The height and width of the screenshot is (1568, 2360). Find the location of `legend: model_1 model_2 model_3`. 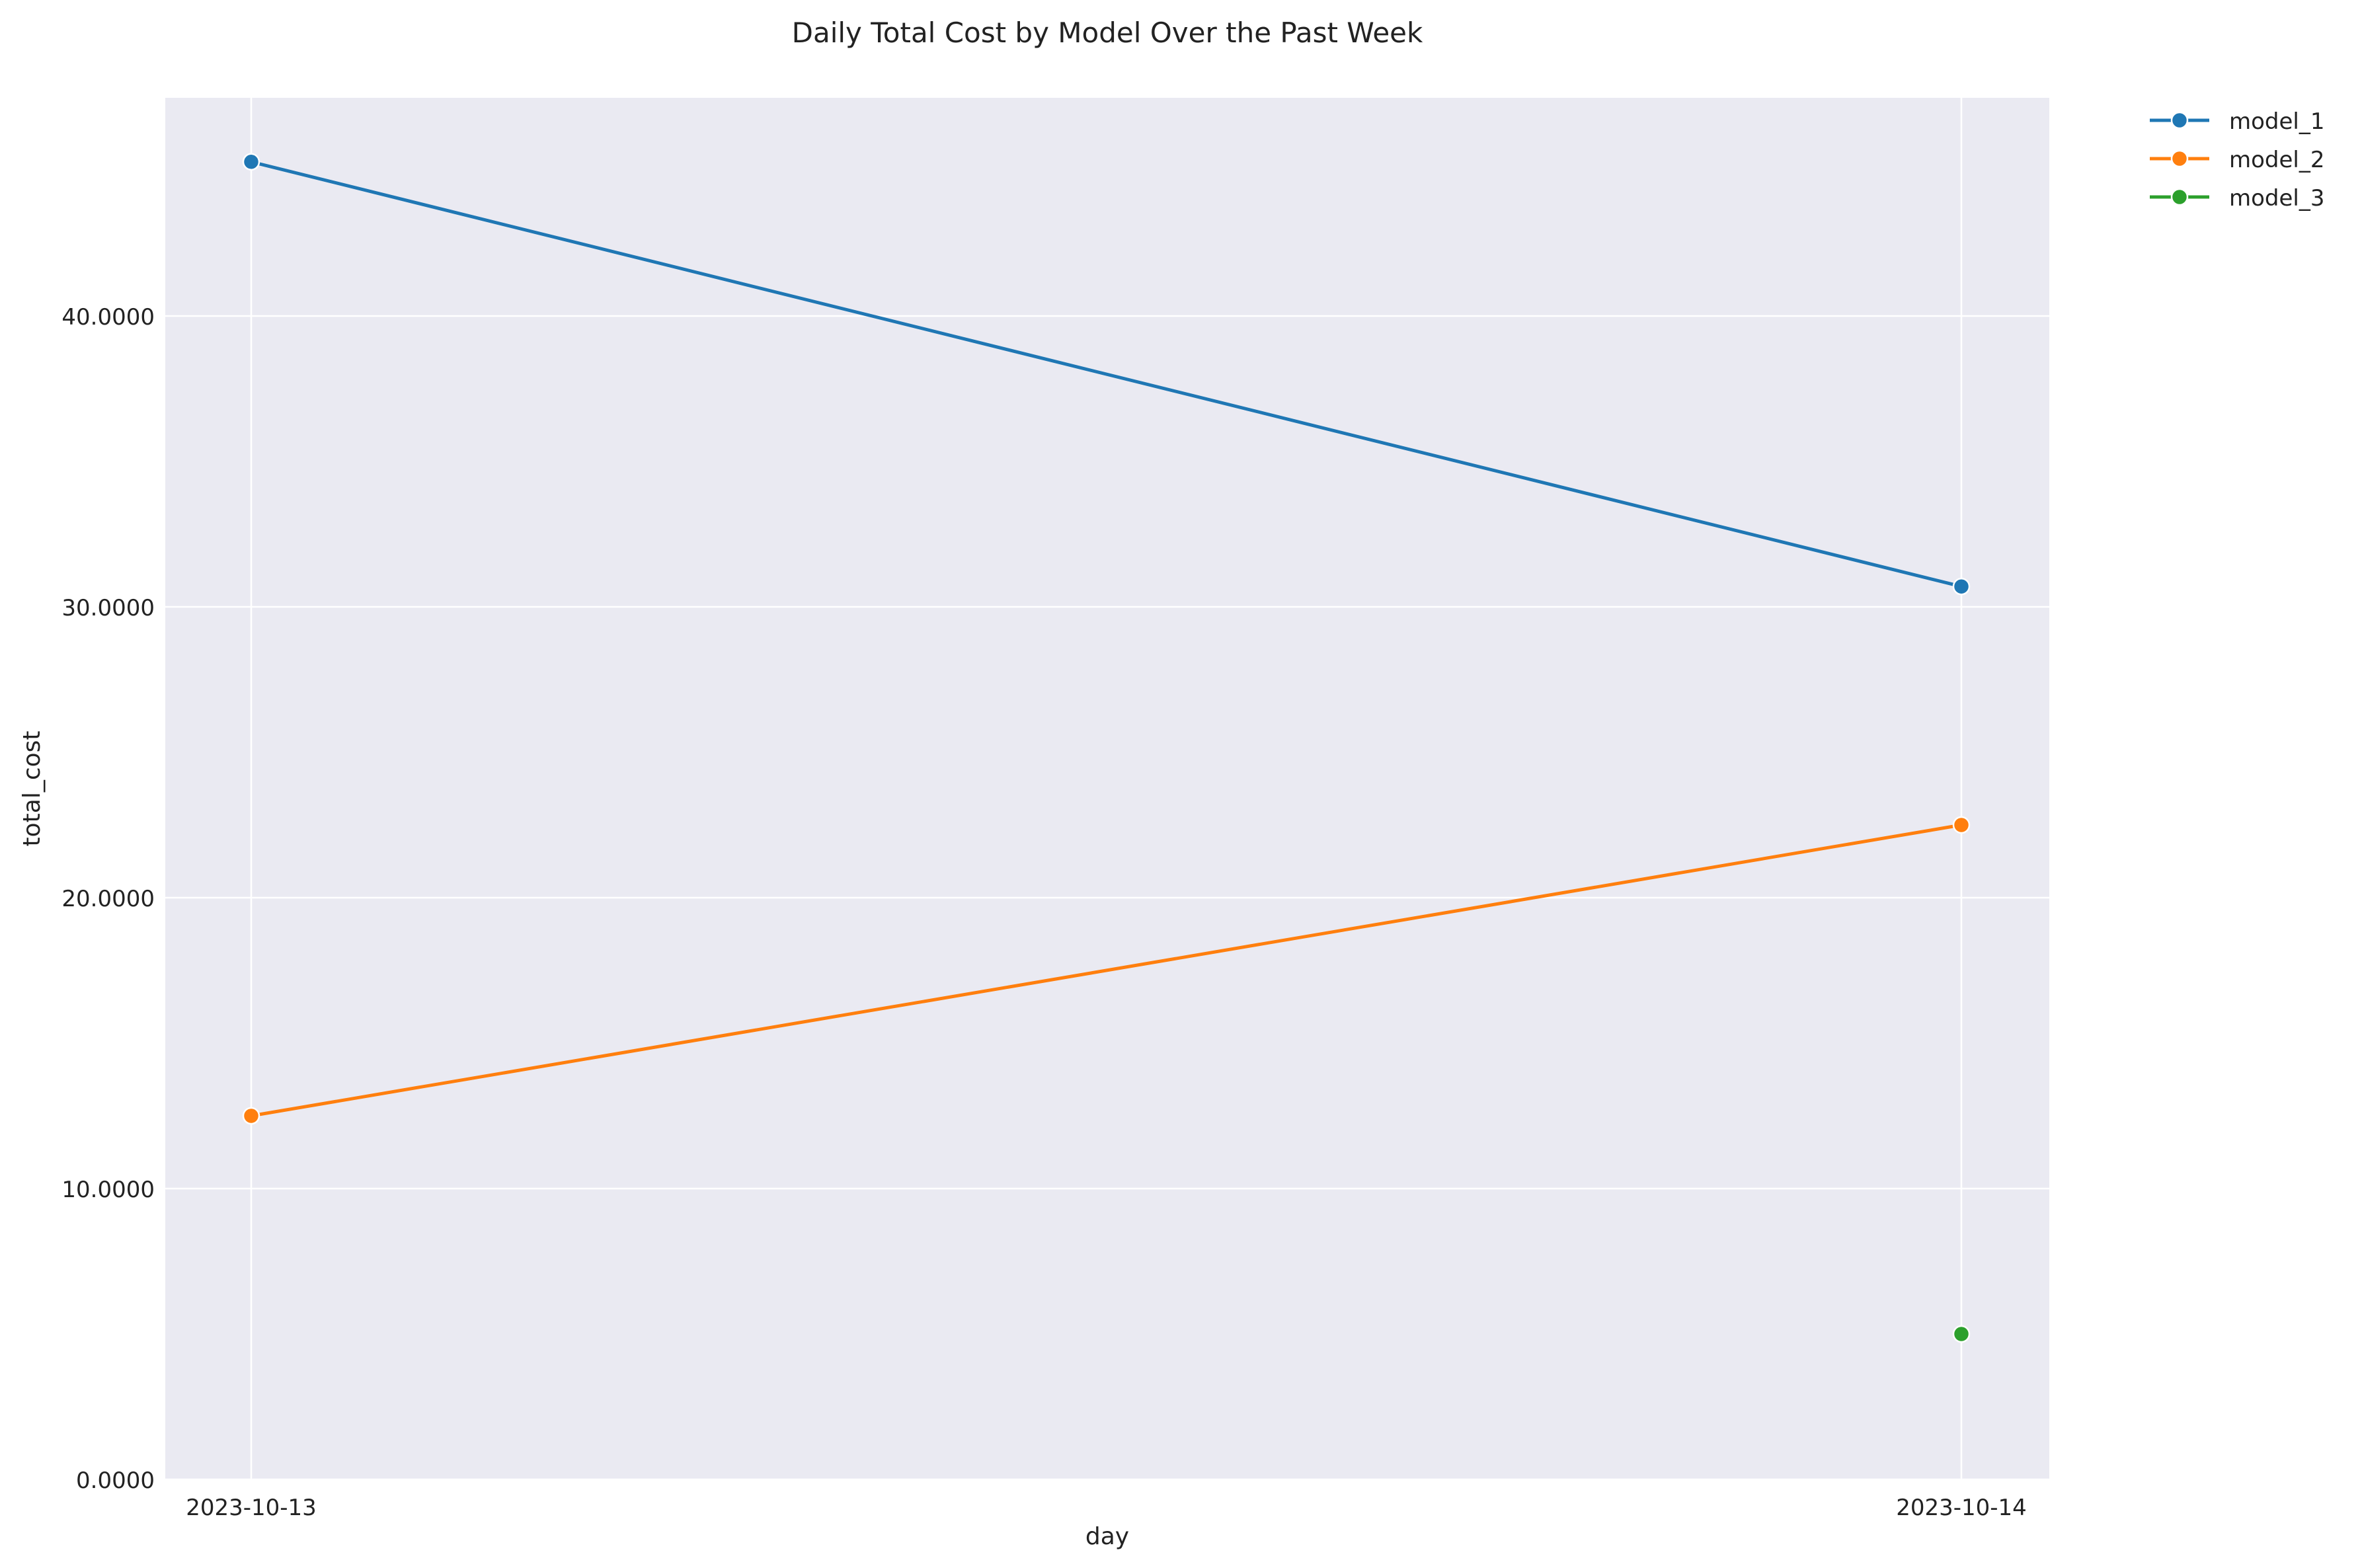

legend: model_1 model_2 model_3 is located at coordinates (2237, 160).